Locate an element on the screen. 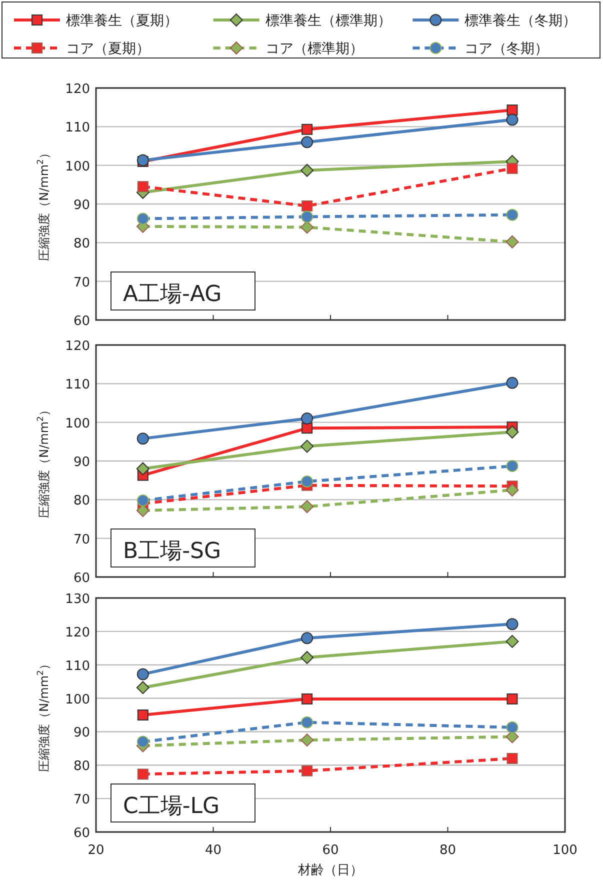  x-axis-title: 材齢（日） is located at coordinates (330, 870).